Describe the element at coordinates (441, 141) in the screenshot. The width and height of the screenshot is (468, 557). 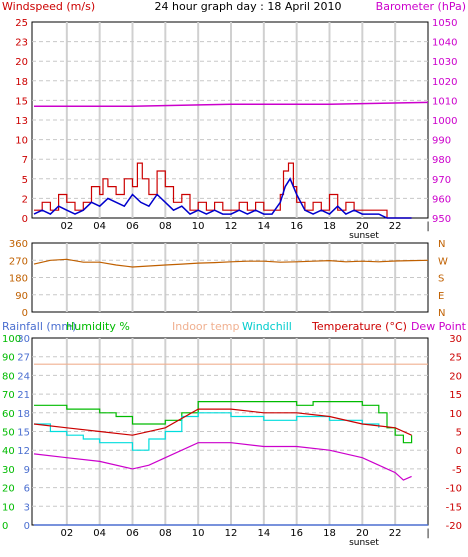
I see `barometer-tick-label: 990` at that location.